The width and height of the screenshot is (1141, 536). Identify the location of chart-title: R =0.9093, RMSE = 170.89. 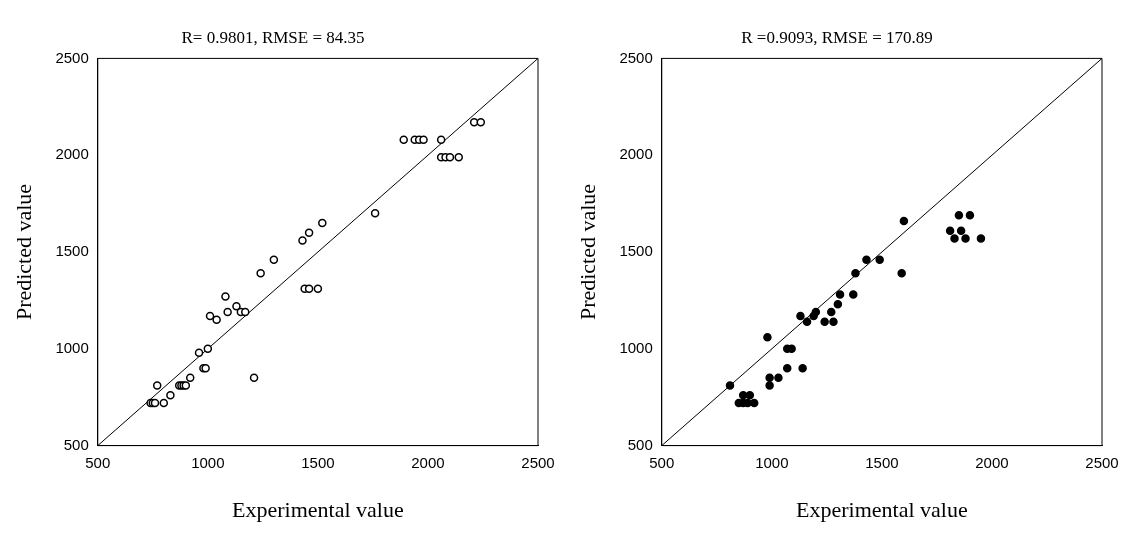
(837, 37).